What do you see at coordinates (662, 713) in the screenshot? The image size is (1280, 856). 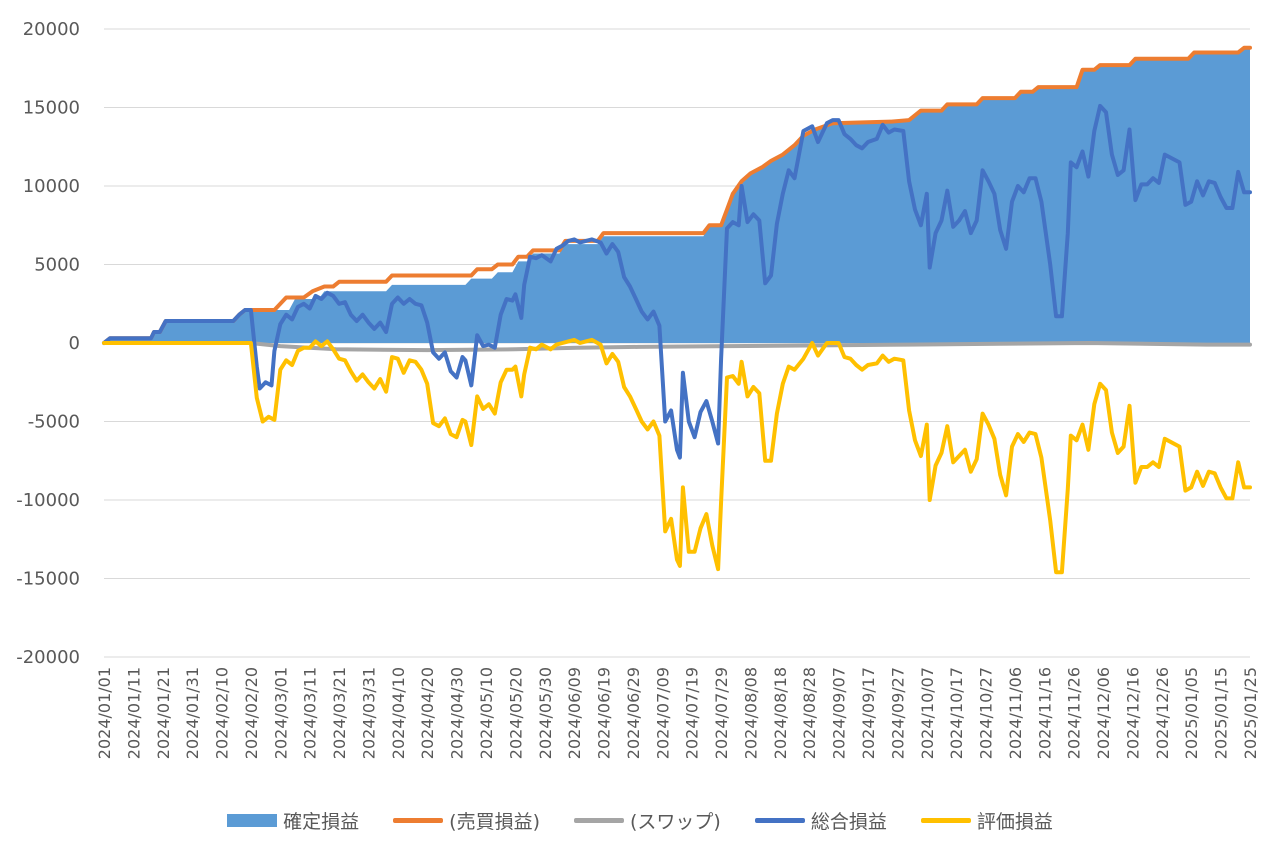 I see `x-tick-label: 2024/07/09` at bounding box center [662, 713].